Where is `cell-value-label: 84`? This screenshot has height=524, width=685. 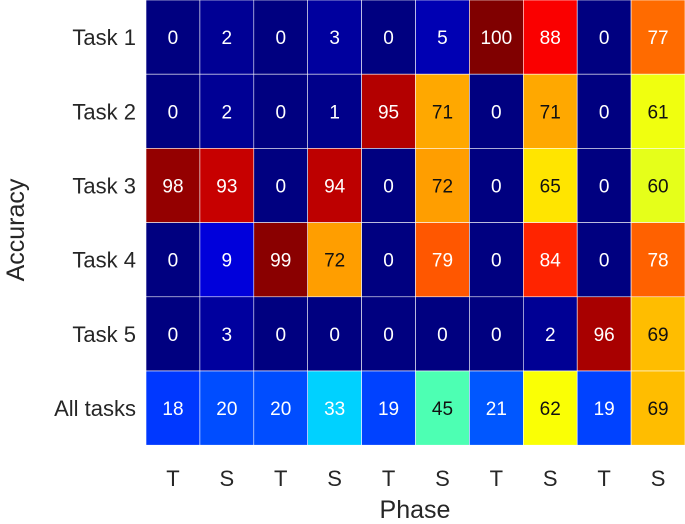
cell-value-label: 84 is located at coordinates (551, 261).